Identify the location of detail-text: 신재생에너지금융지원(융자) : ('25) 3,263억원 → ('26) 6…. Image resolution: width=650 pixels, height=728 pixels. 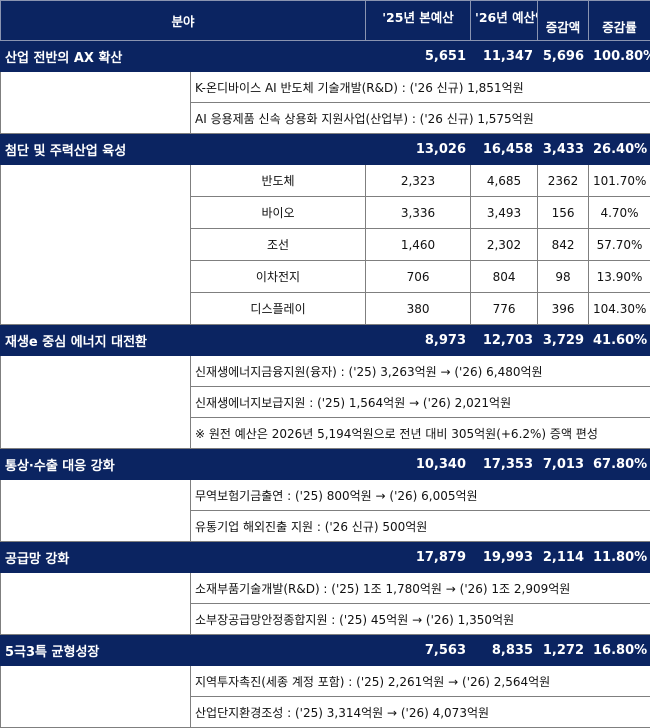
(420, 371).